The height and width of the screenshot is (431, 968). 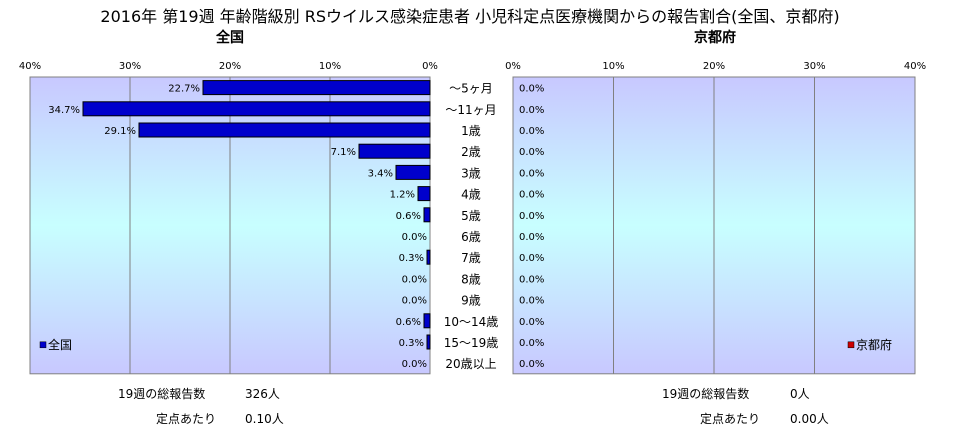 What do you see at coordinates (471, 237) in the screenshot?
I see `category-label: 6歳` at bounding box center [471, 237].